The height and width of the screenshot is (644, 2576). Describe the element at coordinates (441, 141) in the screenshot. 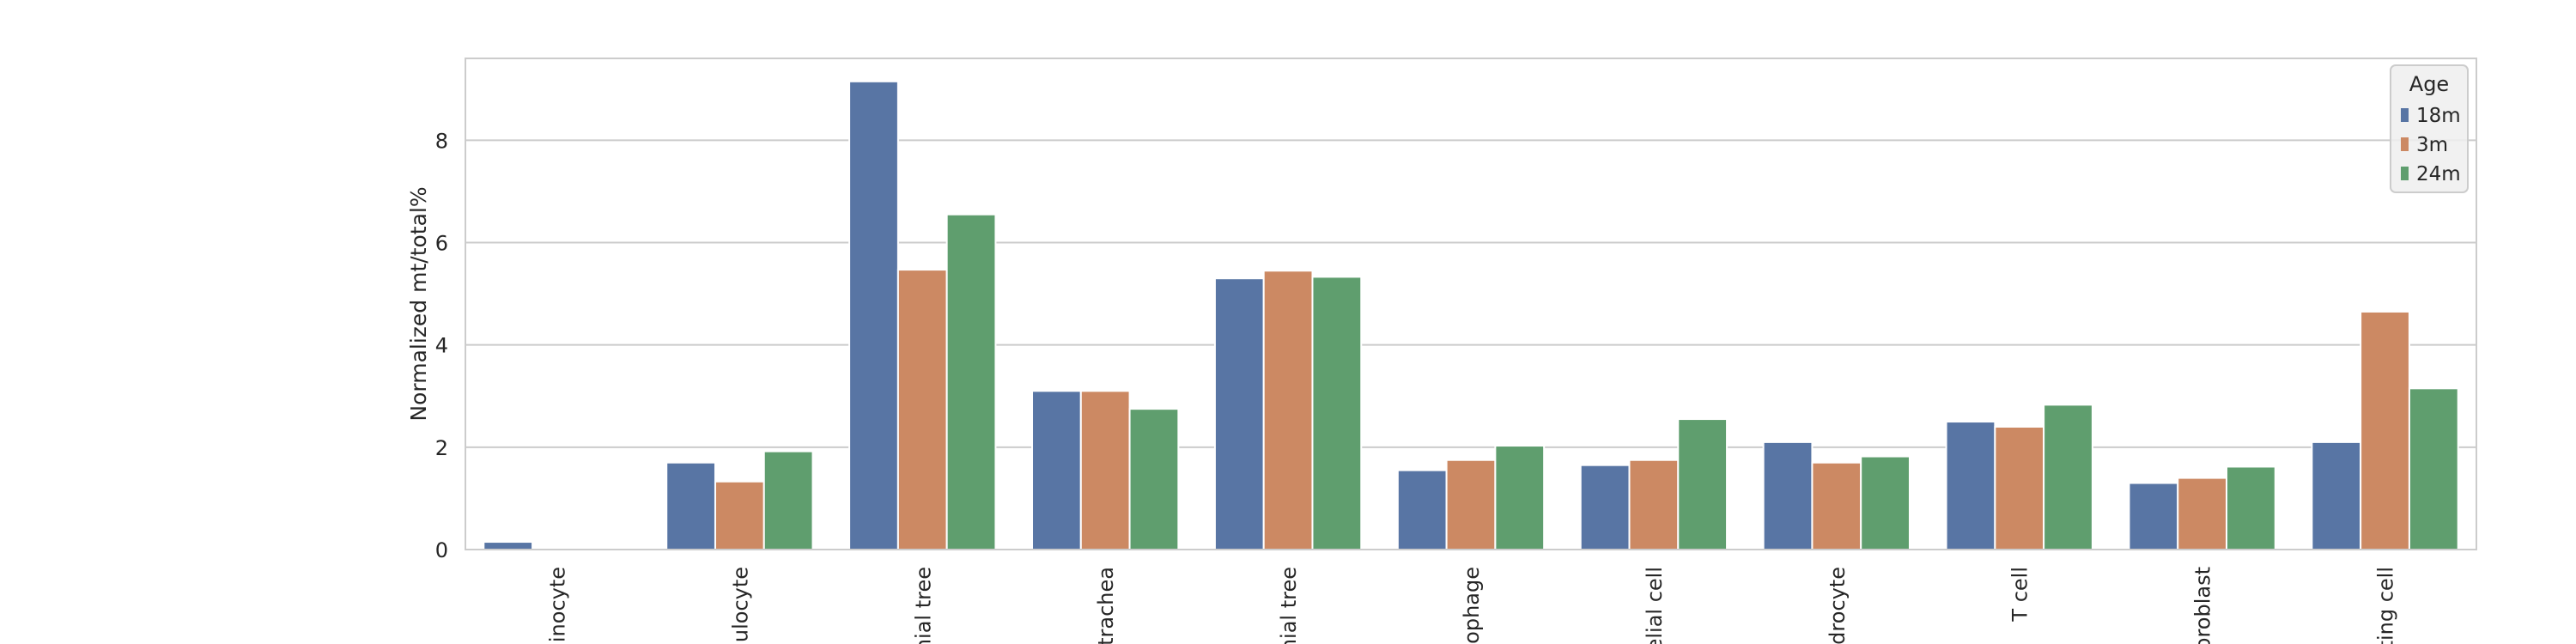

I see `y-tick-label: 8` at that location.